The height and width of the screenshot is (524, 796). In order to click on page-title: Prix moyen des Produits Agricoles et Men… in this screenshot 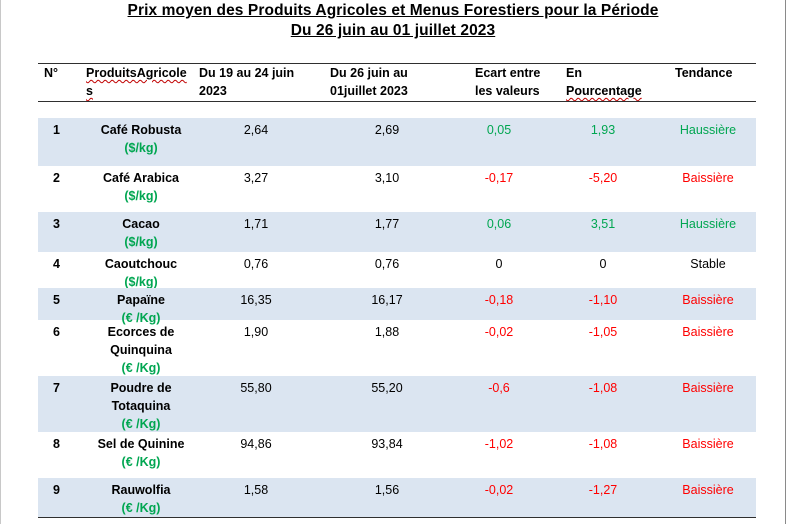, I will do `click(393, 10)`.